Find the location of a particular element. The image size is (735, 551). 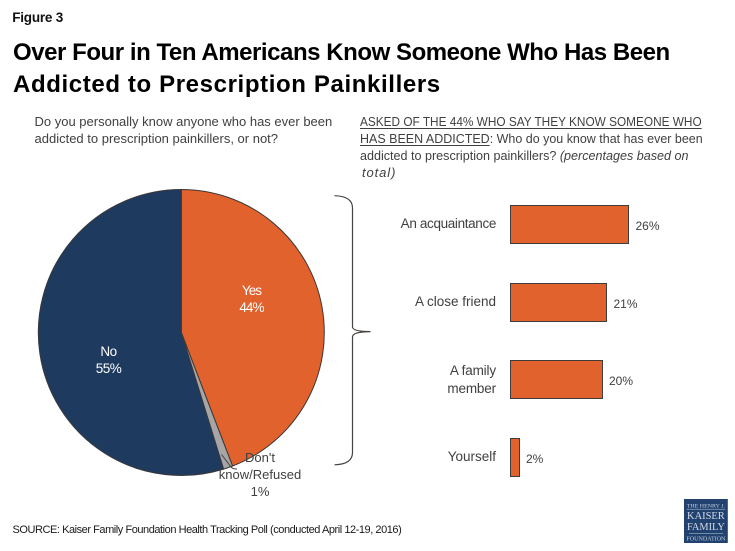

svg-text: FOUNDATION is located at coordinates (706, 538).